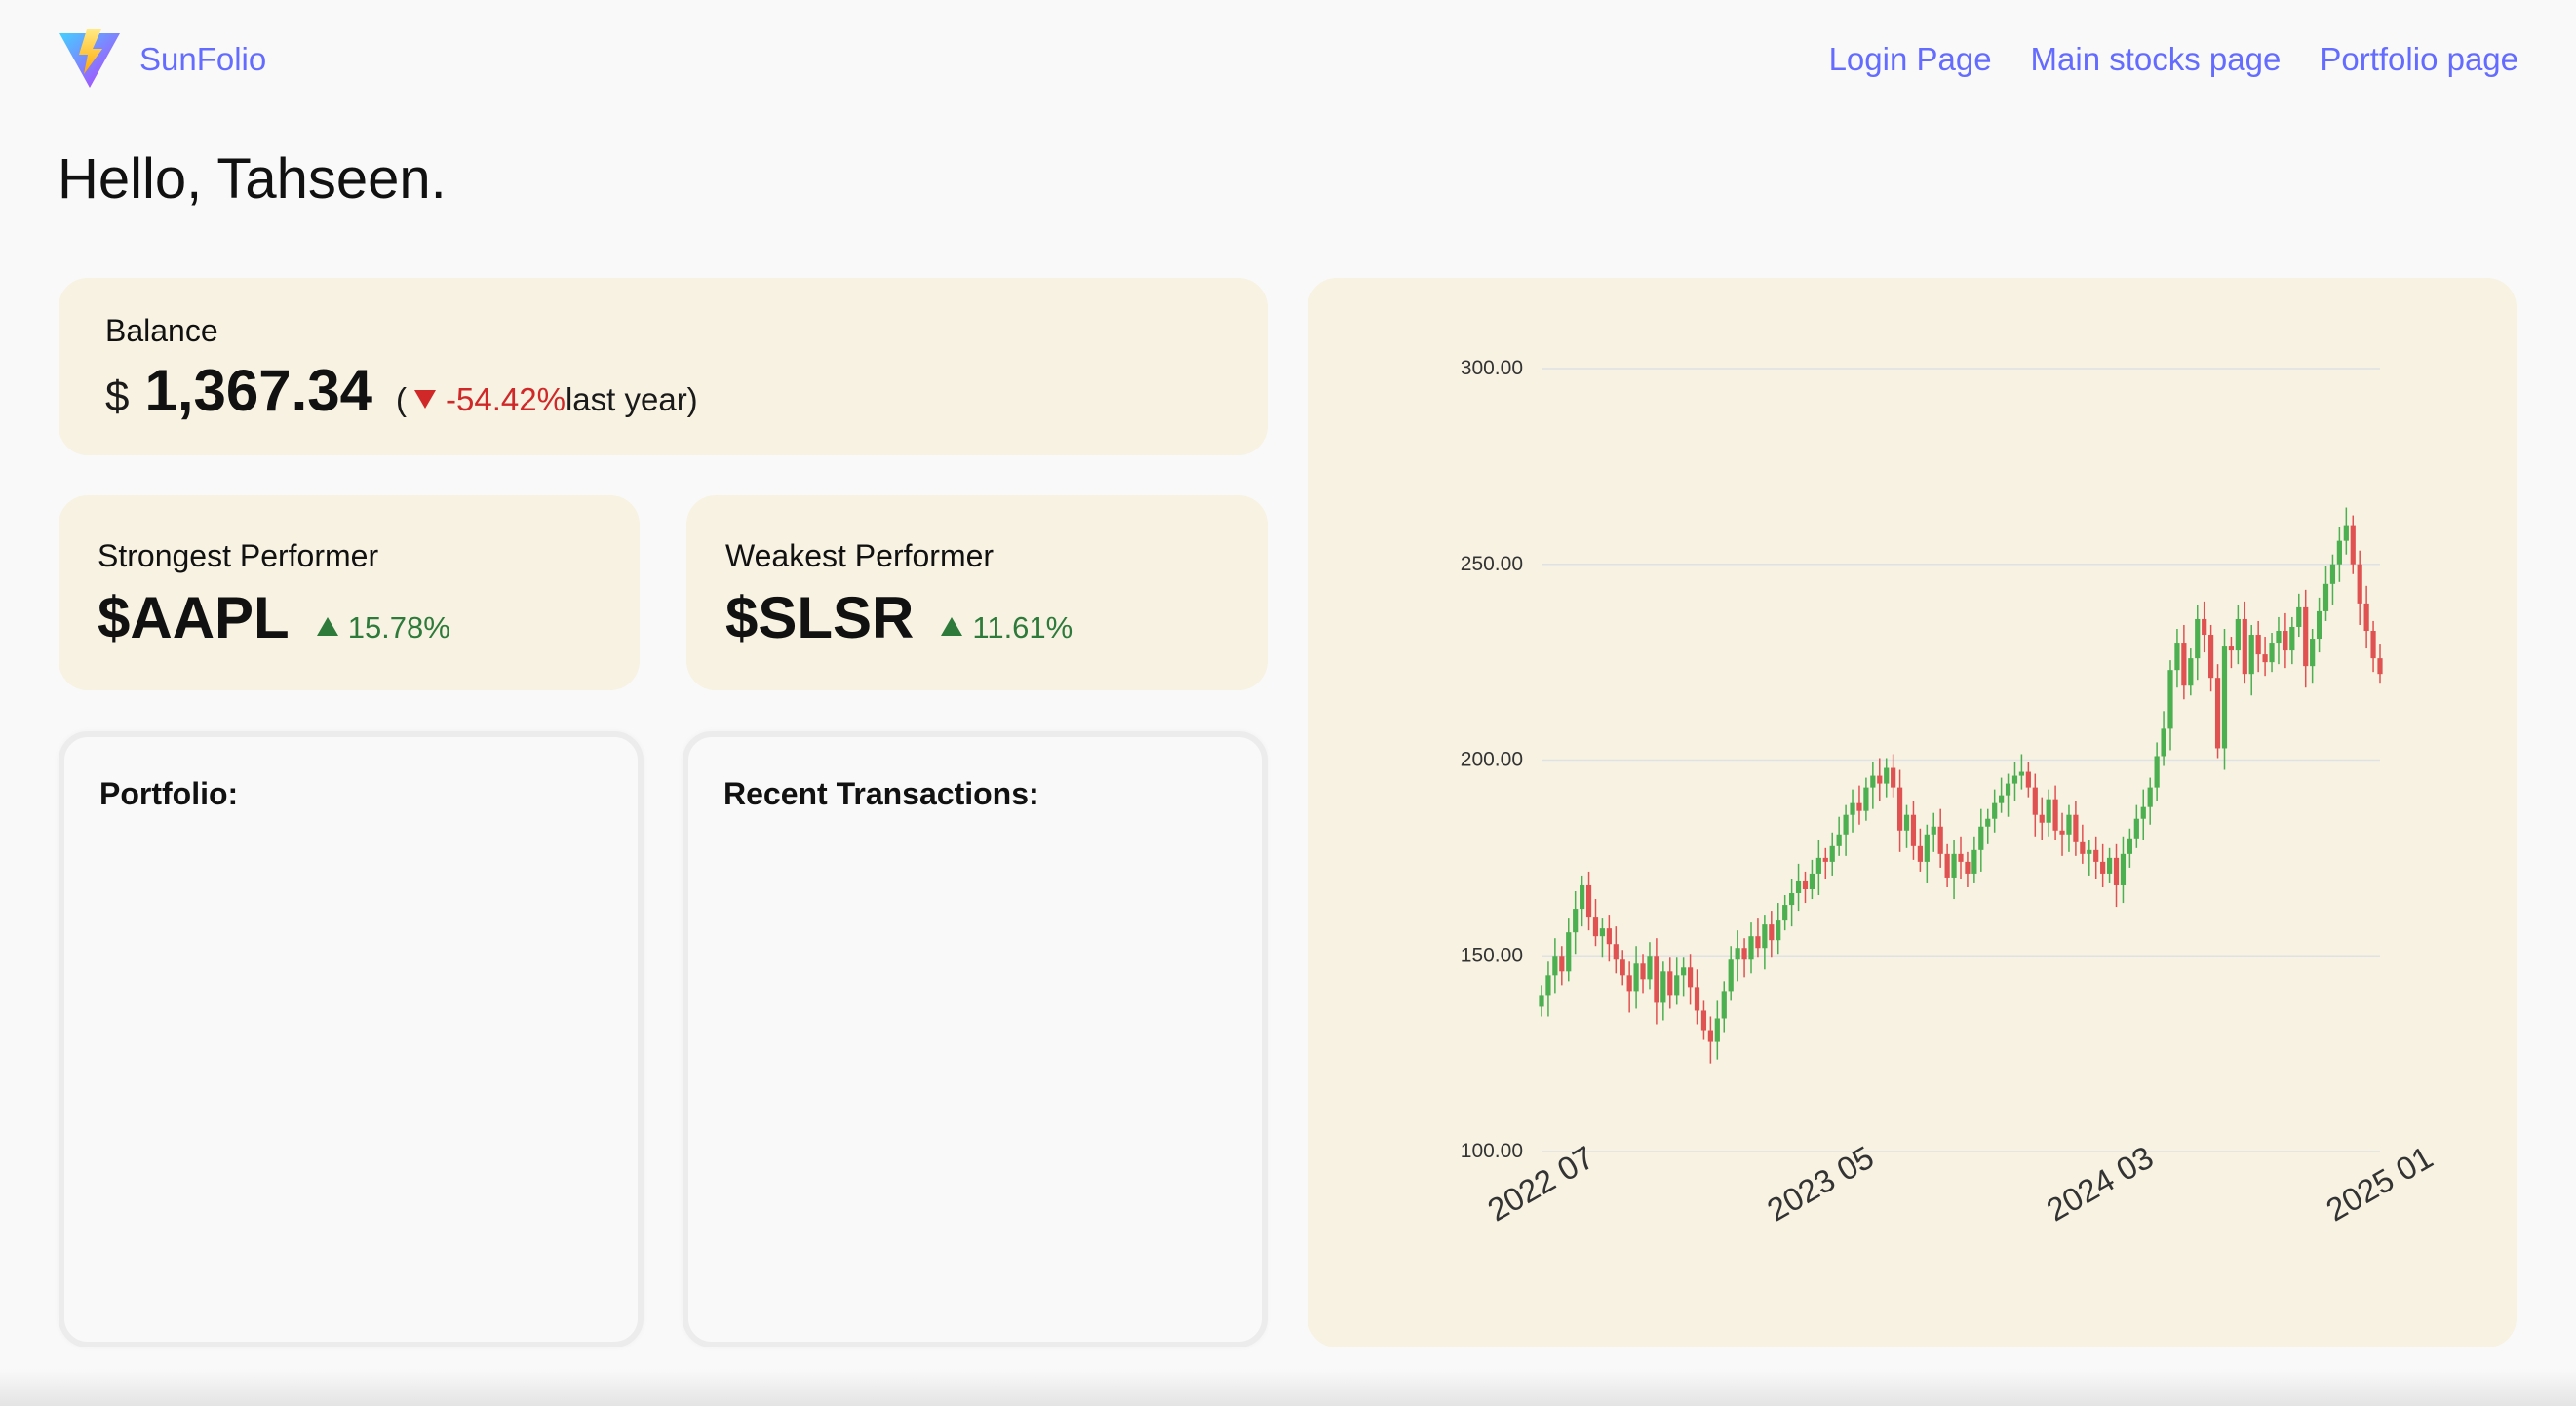 This screenshot has width=2576, height=1406. I want to click on y-tick-label: 250.00, so click(1492, 564).